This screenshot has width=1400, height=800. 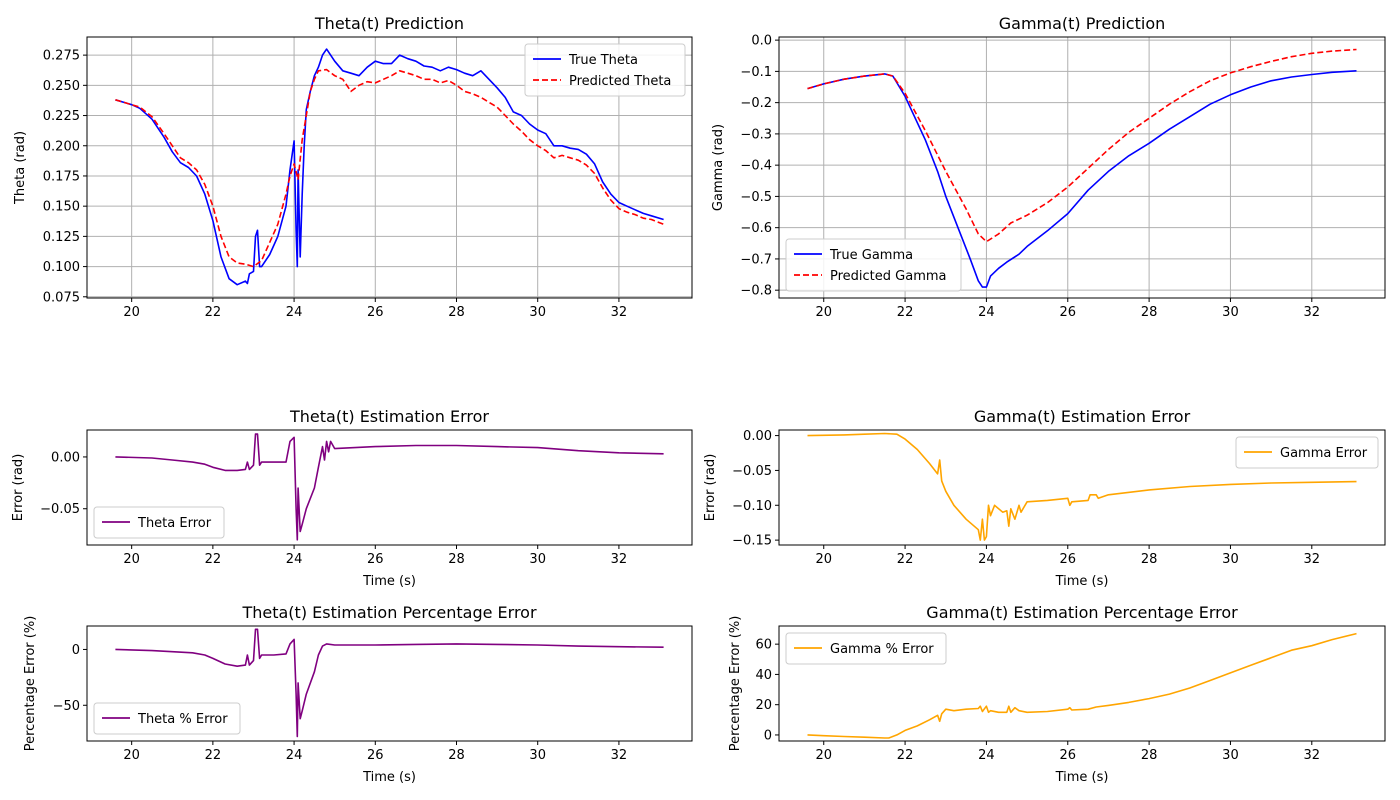 I want to click on y-tick-label: 0.100, so click(x=61, y=267).